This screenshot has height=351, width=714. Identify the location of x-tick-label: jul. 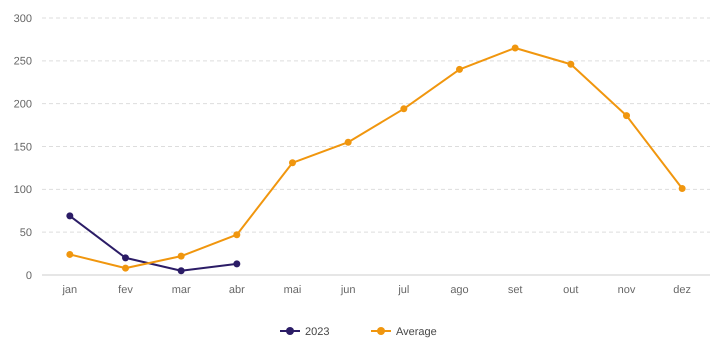
(403, 290).